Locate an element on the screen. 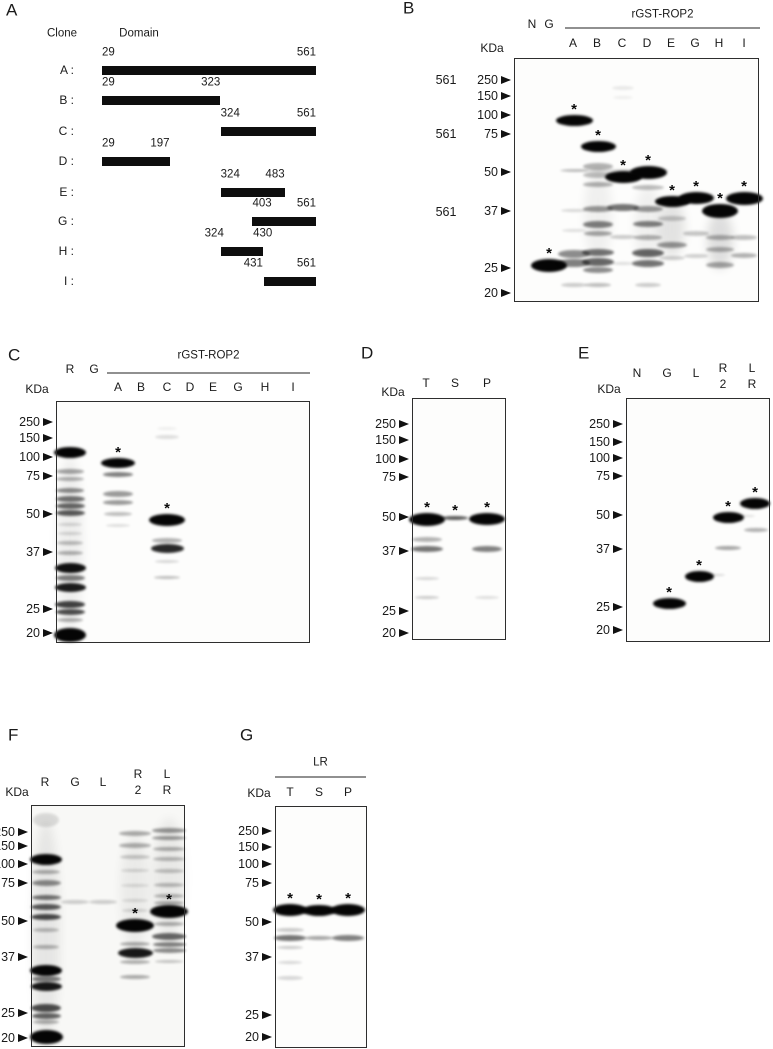 The height and width of the screenshot is (1049, 773). mw-marker-label: 25 is located at coordinates (252, 1014).